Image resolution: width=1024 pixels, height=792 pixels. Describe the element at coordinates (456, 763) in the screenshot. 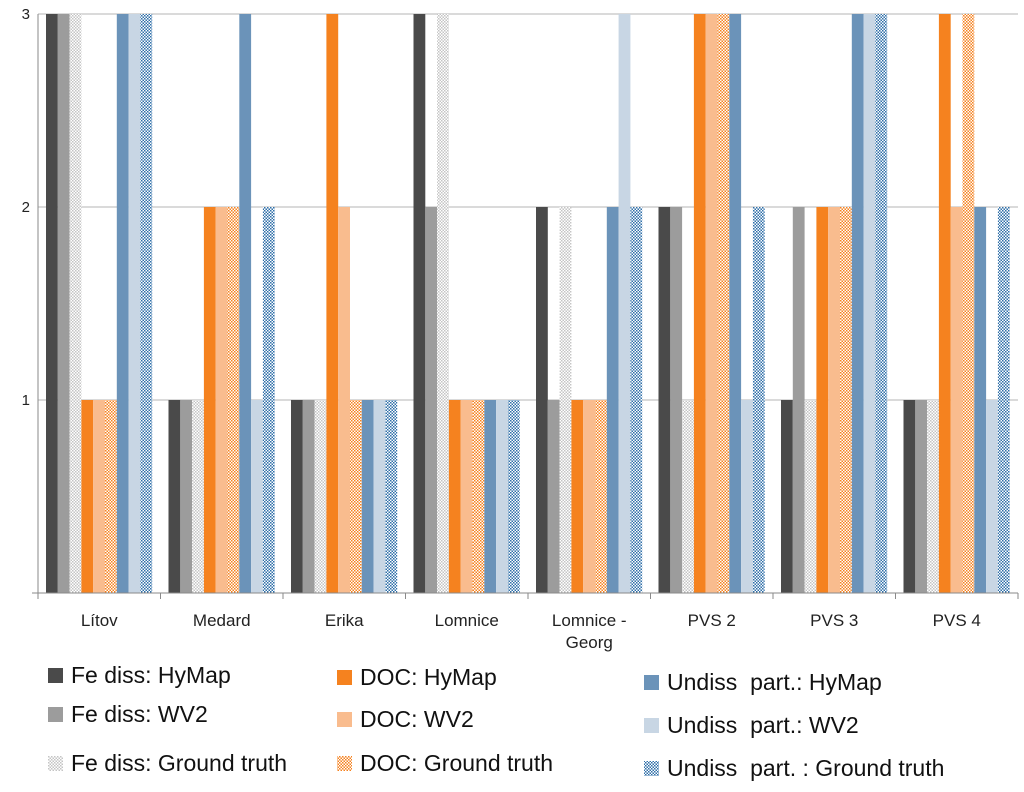

I see `legend-label: DOC: Ground truth` at that location.